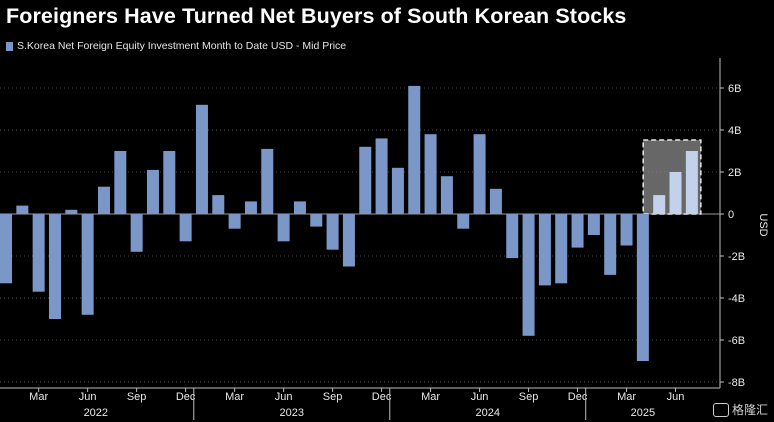 The height and width of the screenshot is (422, 774). What do you see at coordinates (736, 299) in the screenshot?
I see `y-tick-label: -4B` at bounding box center [736, 299].